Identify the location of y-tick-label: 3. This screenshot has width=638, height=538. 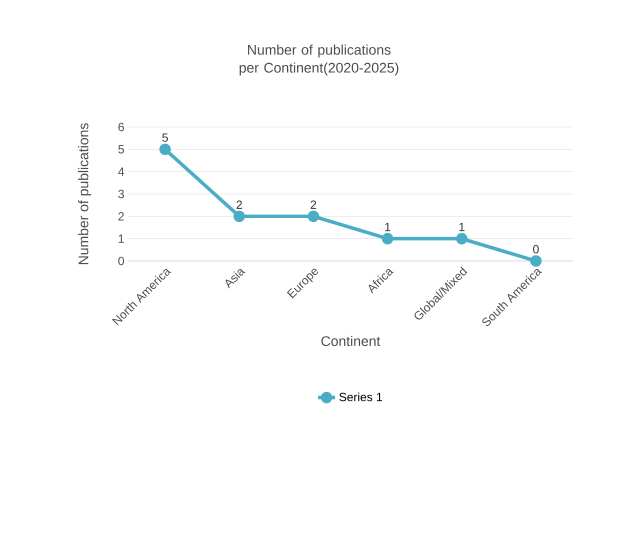
(121, 194).